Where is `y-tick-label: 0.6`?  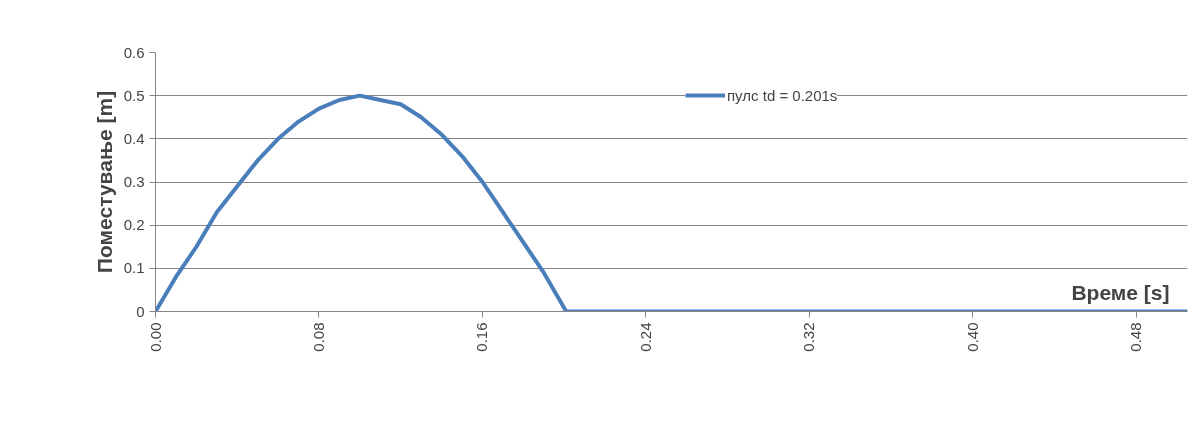 y-tick-label: 0.6 is located at coordinates (134, 52).